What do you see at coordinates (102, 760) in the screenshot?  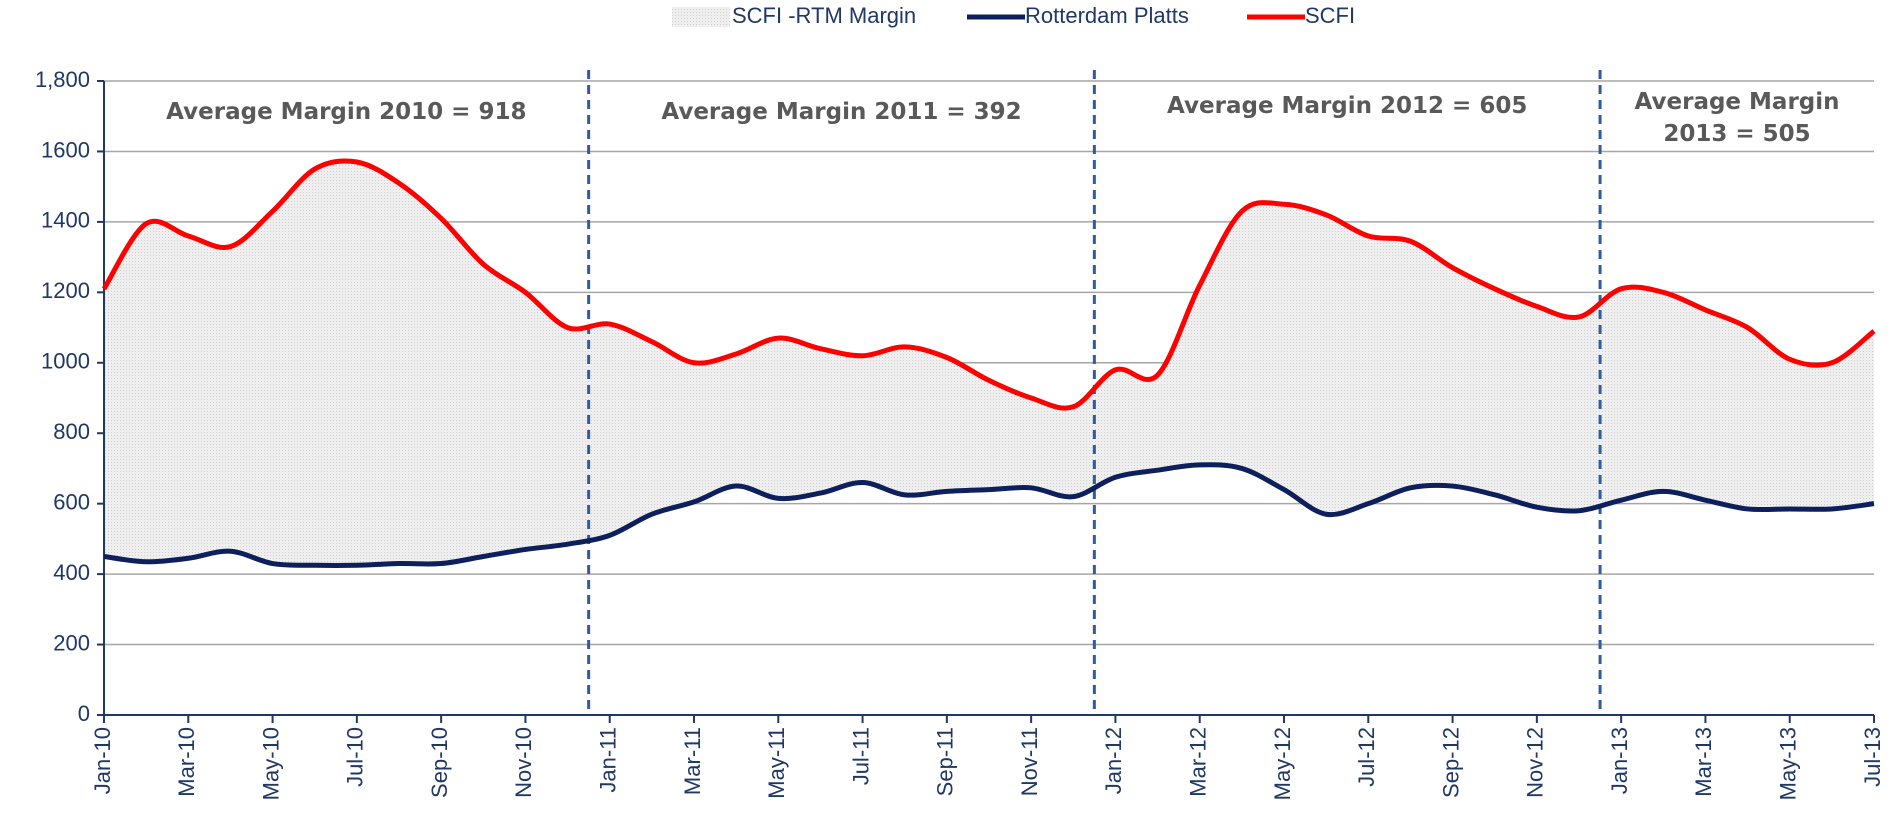 I see `x-tick-label: Jan-10` at bounding box center [102, 760].